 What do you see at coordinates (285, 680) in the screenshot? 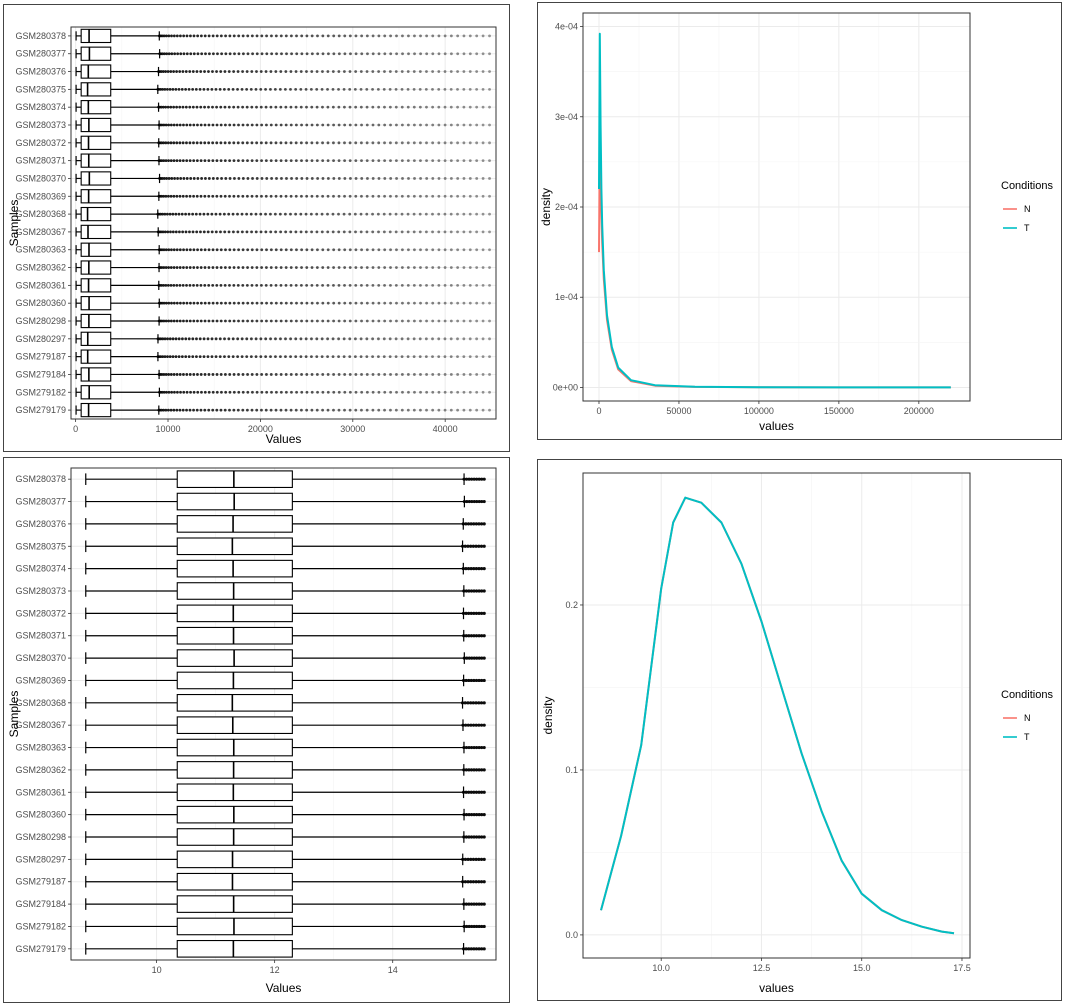
I see `box-gsm280369` at bounding box center [285, 680].